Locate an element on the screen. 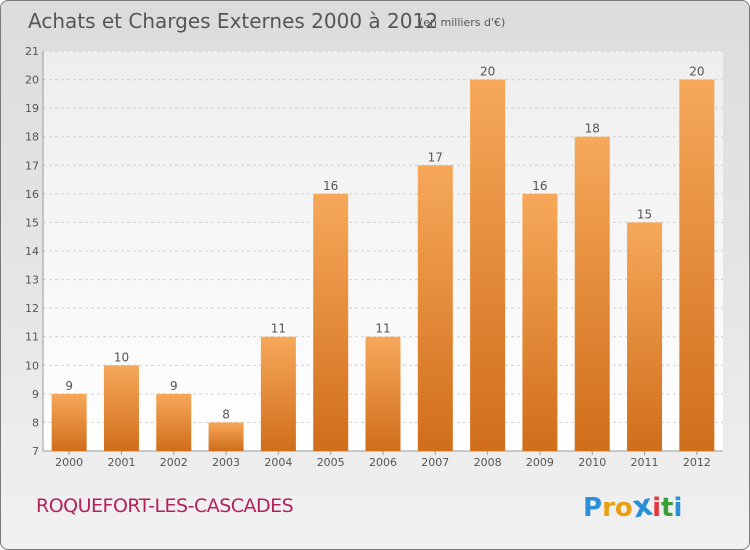 The width and height of the screenshot is (750, 550). town-name: ROQUEFORT-LES-CASCADES is located at coordinates (165, 506).